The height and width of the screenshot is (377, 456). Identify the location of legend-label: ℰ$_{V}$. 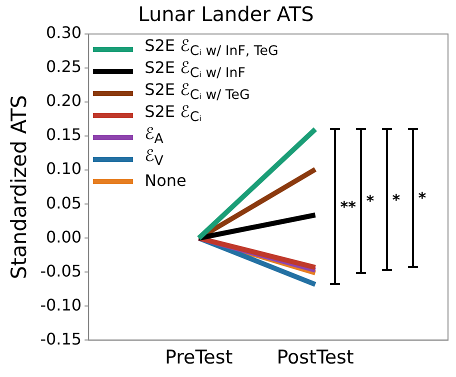
(154, 158).